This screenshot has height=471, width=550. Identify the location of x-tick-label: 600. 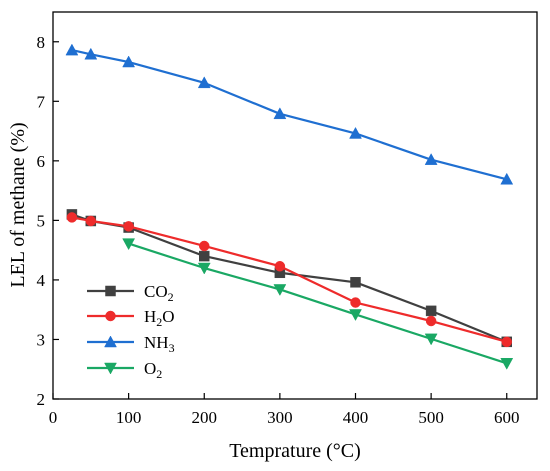
(507, 417).